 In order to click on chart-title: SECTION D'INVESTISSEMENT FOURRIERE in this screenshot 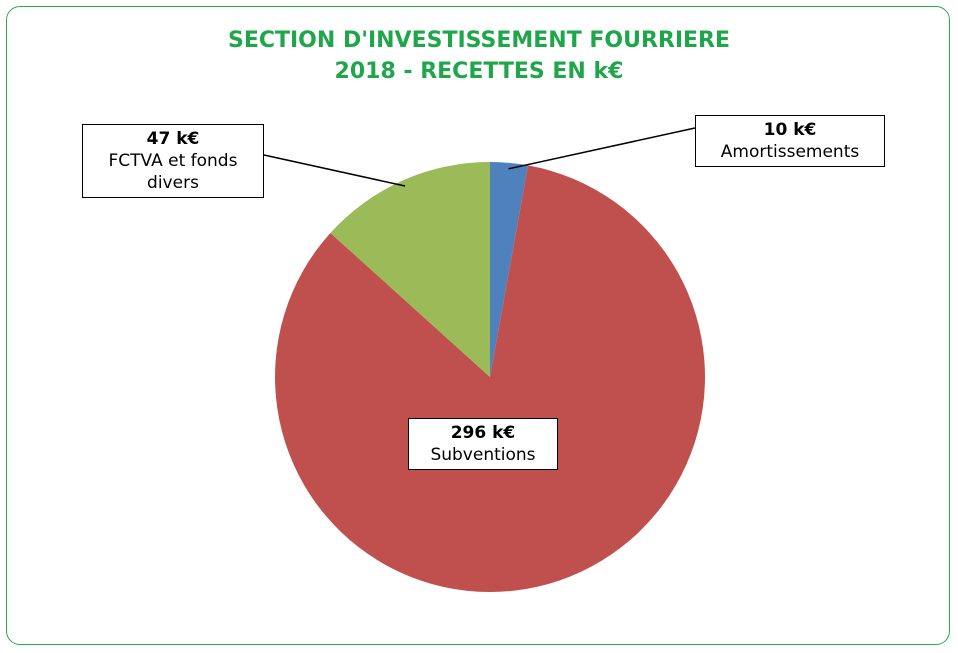, I will do `click(479, 40)`.